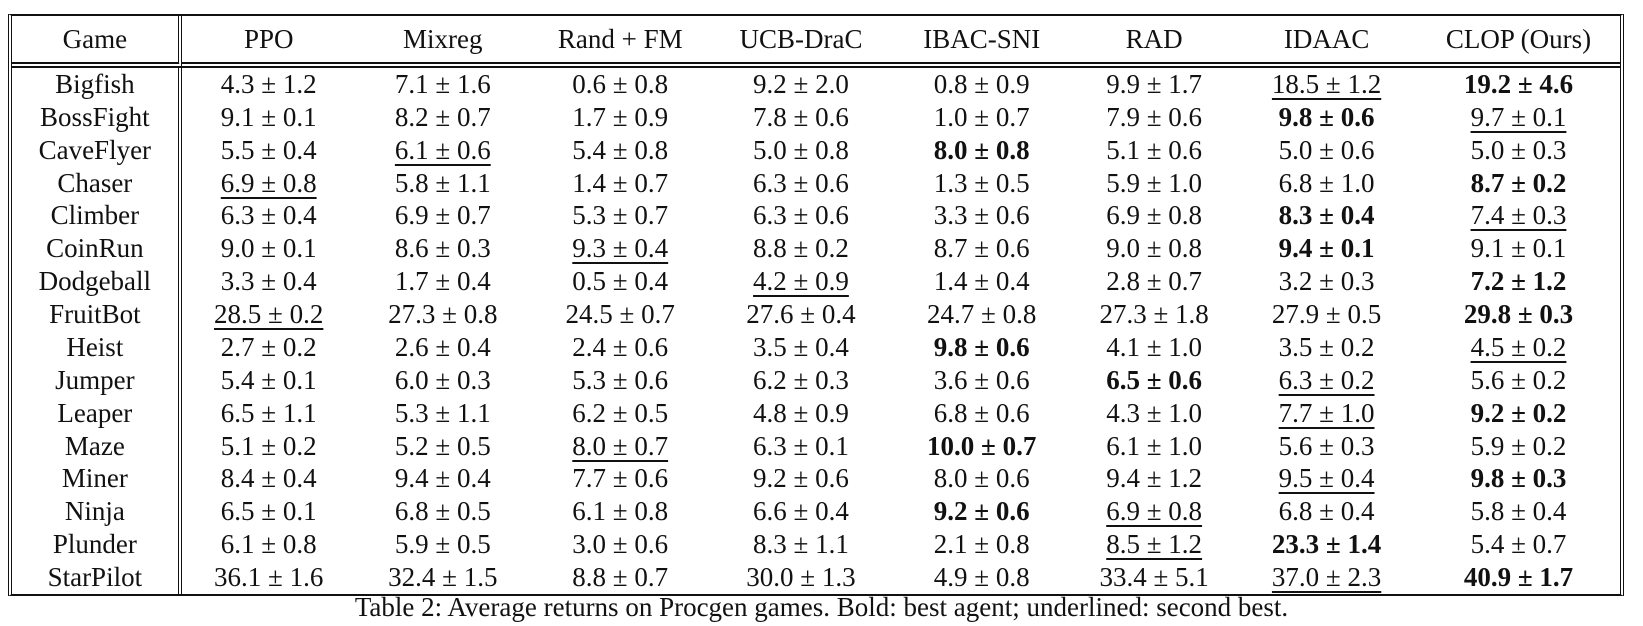 This screenshot has height=626, width=1643. What do you see at coordinates (1326, 42) in the screenshot?
I see `header-idaac: IDAAC` at bounding box center [1326, 42].